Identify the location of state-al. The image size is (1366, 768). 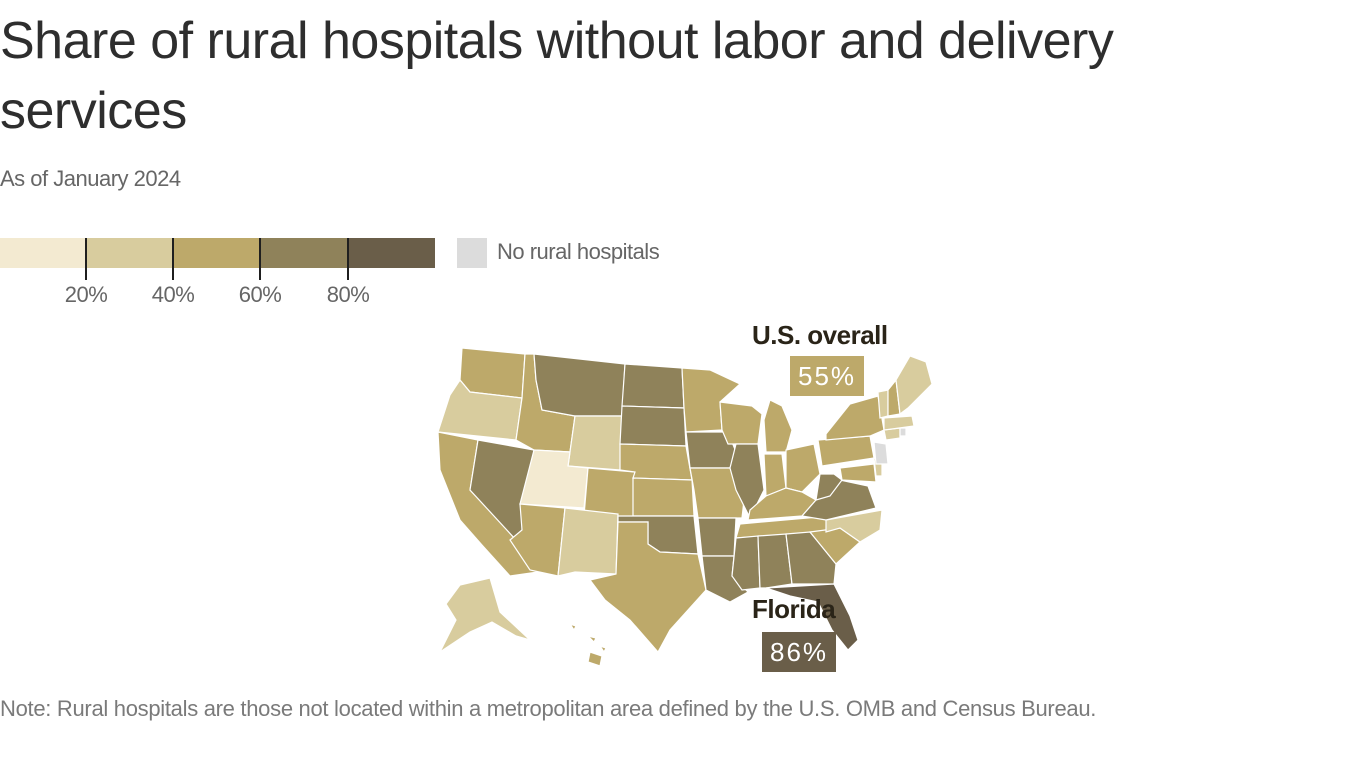
(775, 561).